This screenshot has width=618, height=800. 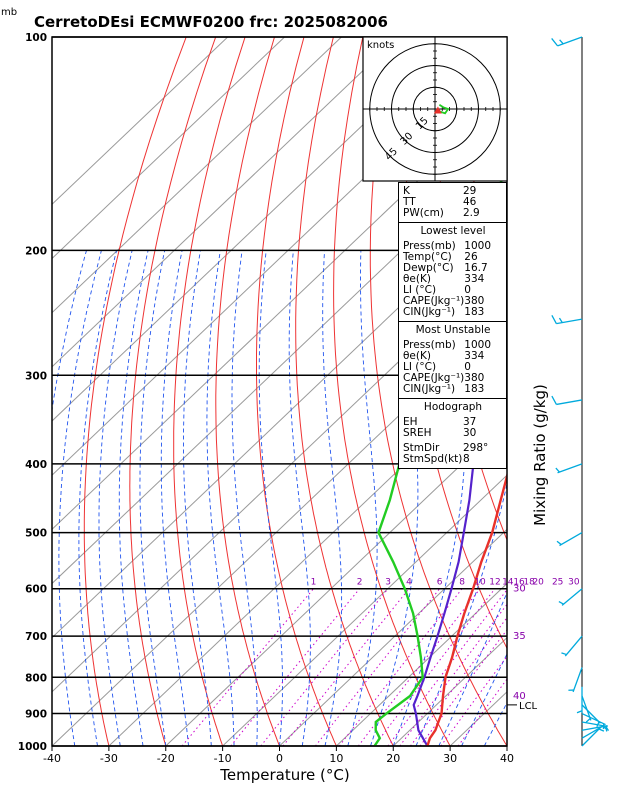 What do you see at coordinates (32, 747) in the screenshot?
I see `pressure-tick-label: 1000` at bounding box center [32, 747].